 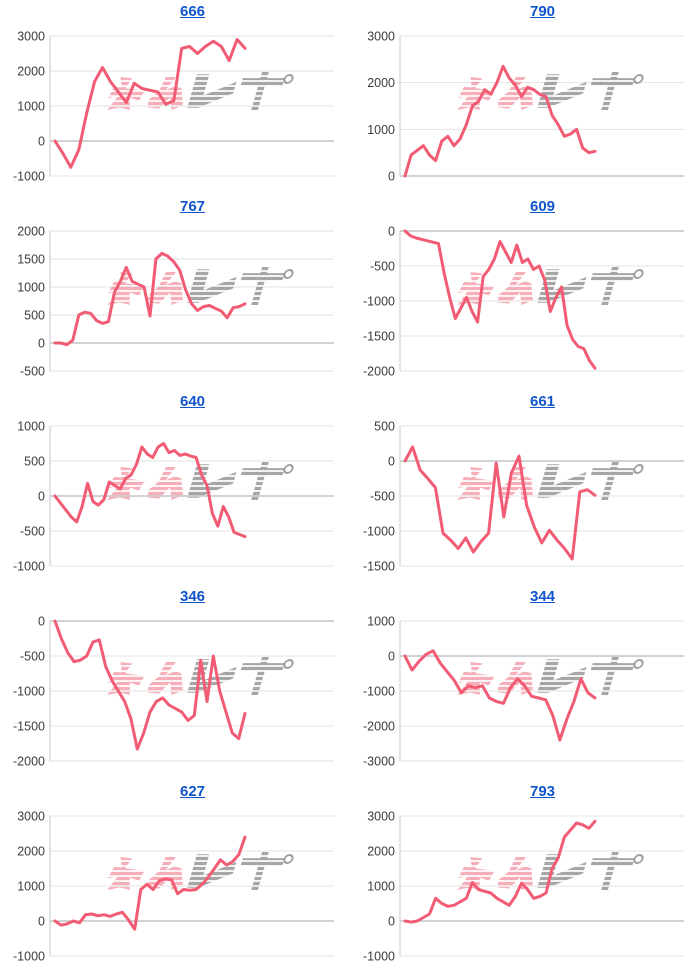 I want to click on chart-grid-axes: 1000 500 0 -500 -1000, so click(x=173, y=497).